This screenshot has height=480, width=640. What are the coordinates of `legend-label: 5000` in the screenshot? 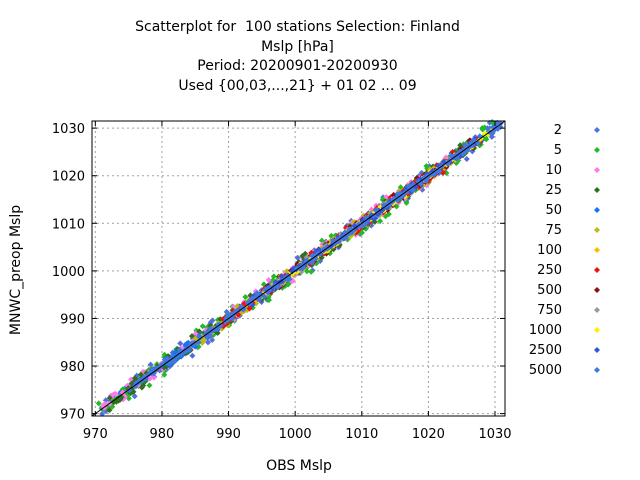 It's located at (545, 370).